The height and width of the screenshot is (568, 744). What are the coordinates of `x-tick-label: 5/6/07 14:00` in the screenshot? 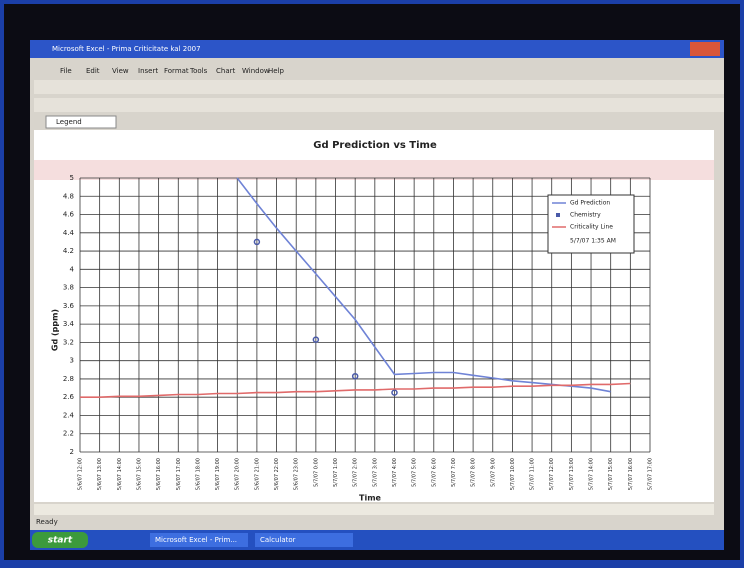 It's located at (120, 474).